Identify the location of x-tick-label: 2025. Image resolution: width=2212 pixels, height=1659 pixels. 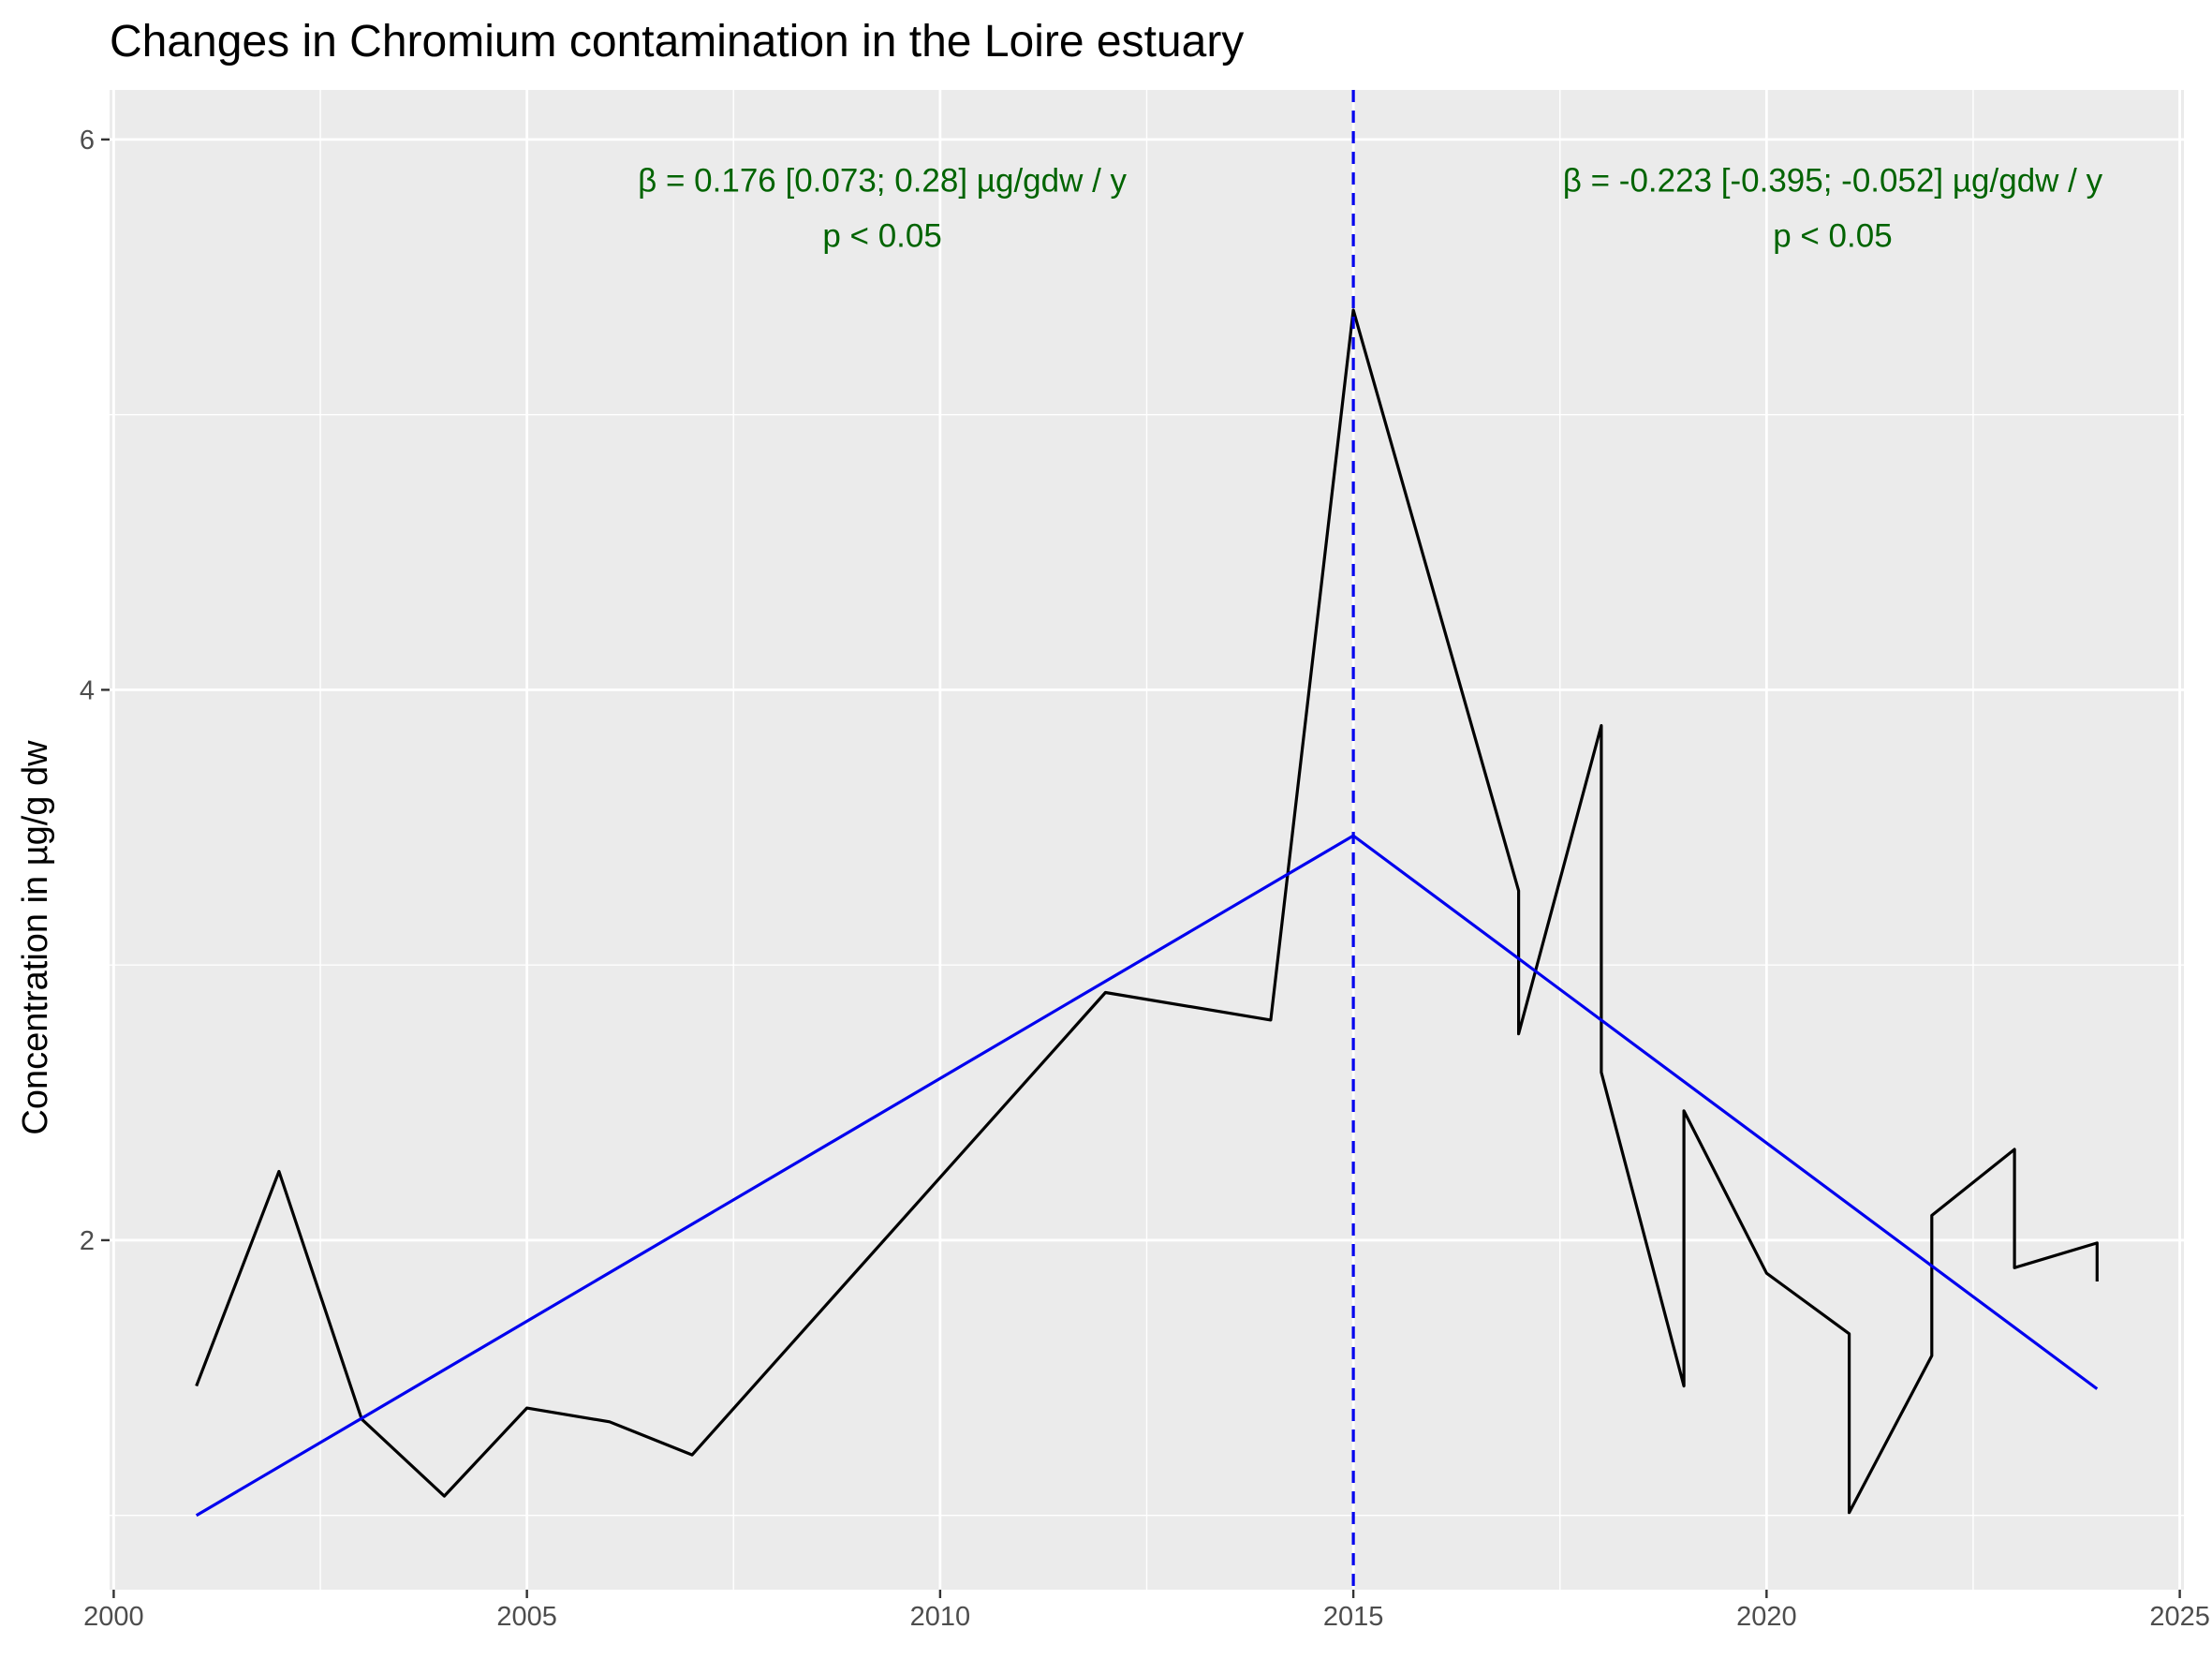
(2180, 1617).